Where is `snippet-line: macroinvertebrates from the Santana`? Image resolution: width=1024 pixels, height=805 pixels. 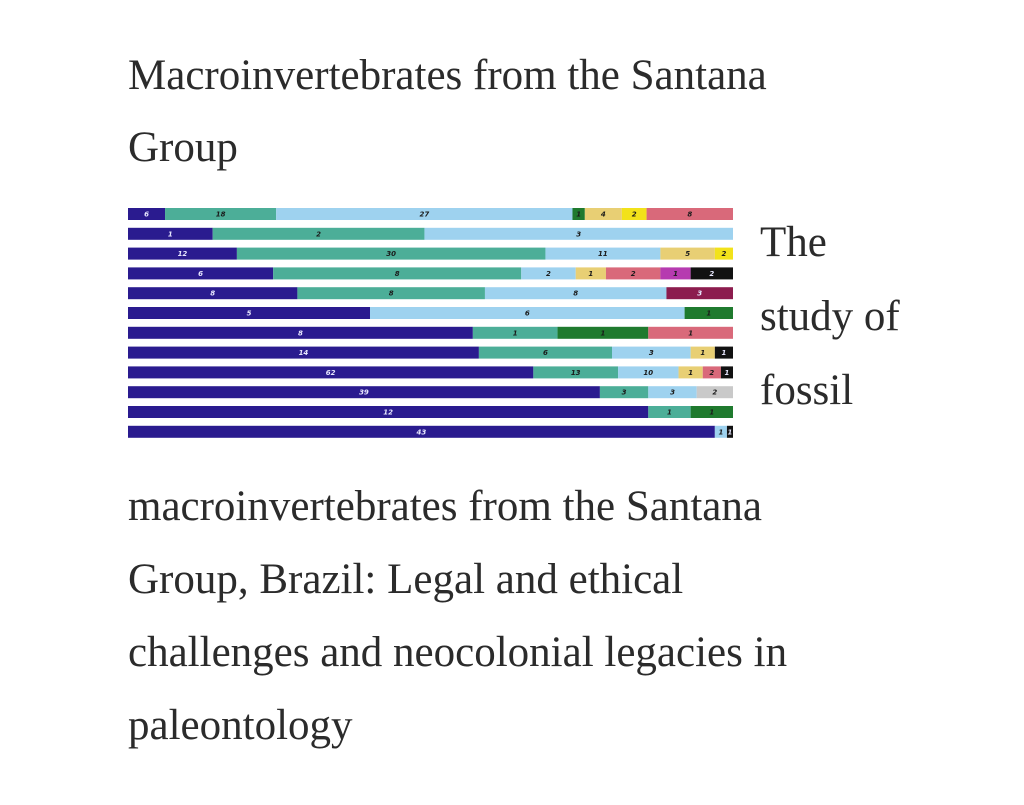
snippet-line: macroinvertebrates from the Santana is located at coordinates (445, 506).